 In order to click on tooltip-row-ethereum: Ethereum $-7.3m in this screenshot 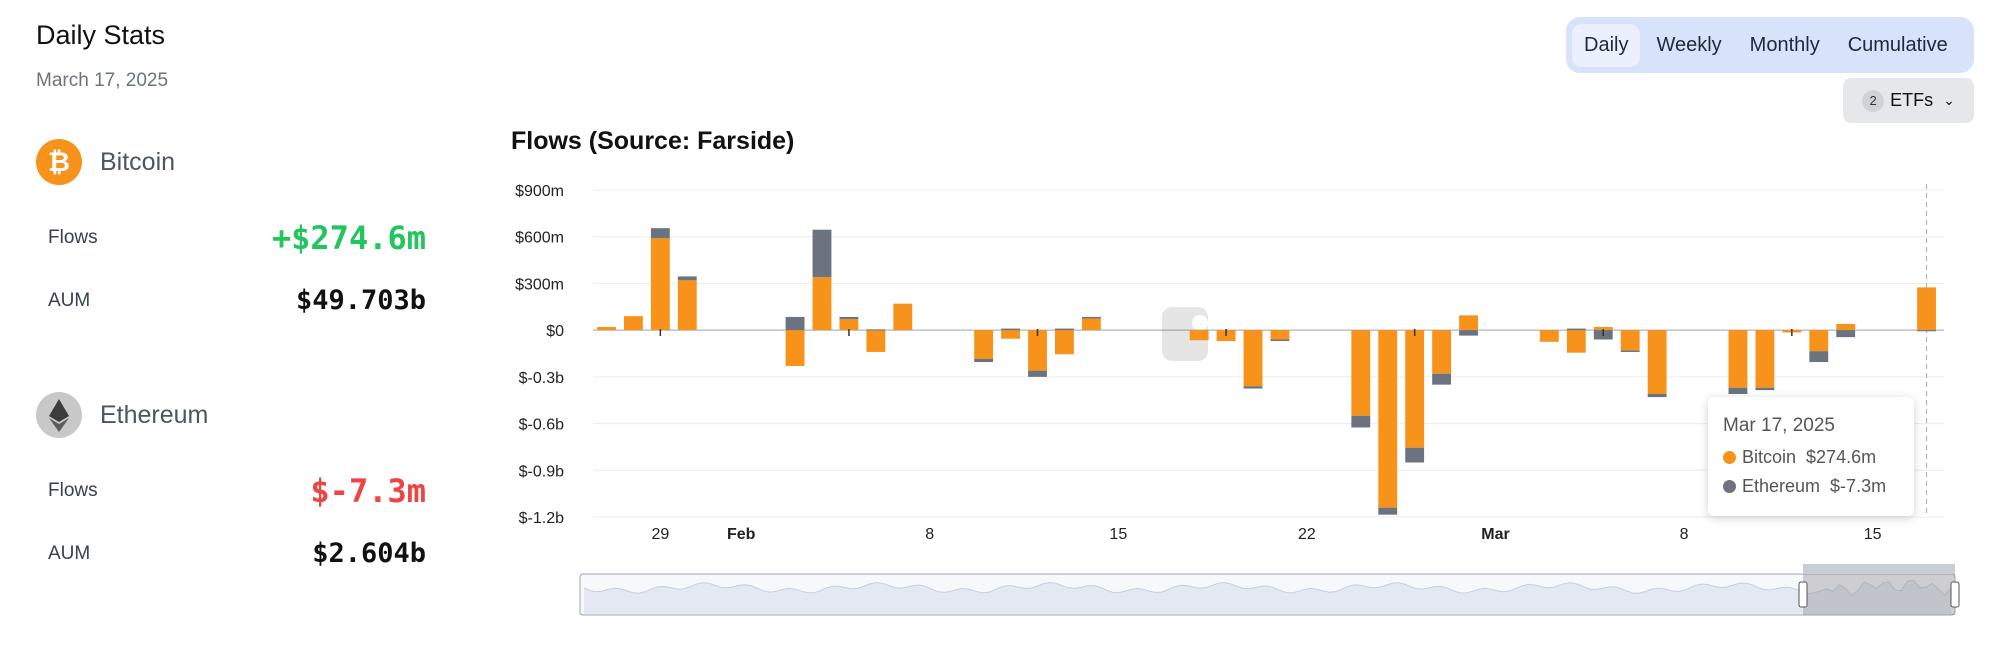, I will do `click(1811, 486)`.